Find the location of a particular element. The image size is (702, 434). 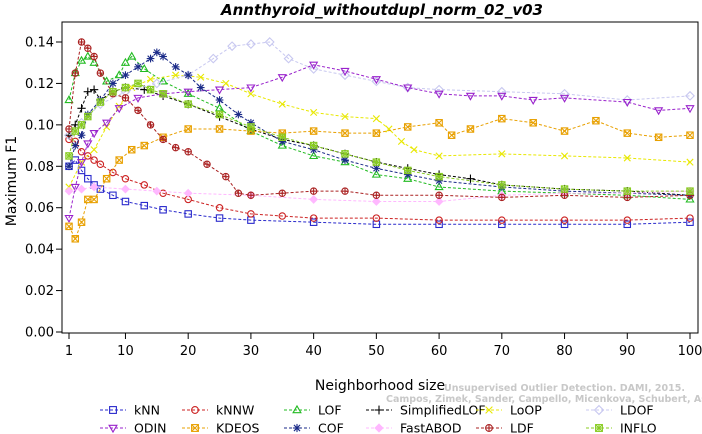

legend-label: ODIN is located at coordinates (150, 427).